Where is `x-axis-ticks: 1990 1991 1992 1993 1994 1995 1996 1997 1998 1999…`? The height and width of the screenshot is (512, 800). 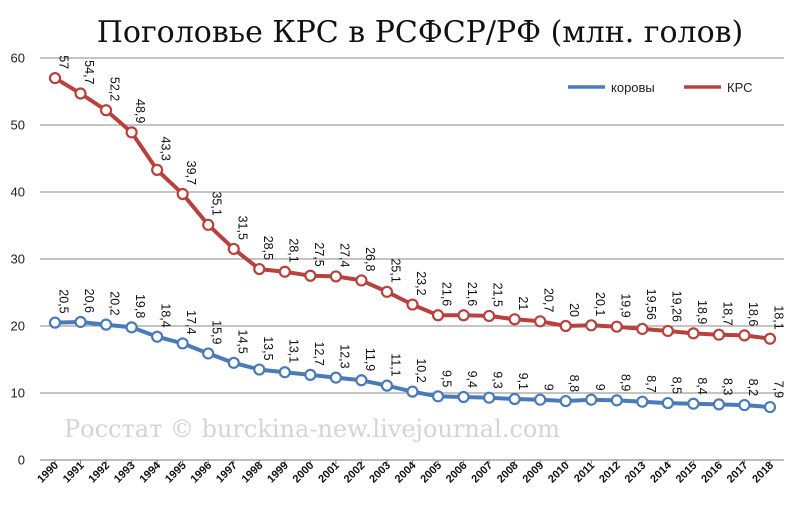 x-axis-ticks: 1990 1991 1992 1993 1994 1995 1996 1997 1998 1999… is located at coordinates (405, 472).